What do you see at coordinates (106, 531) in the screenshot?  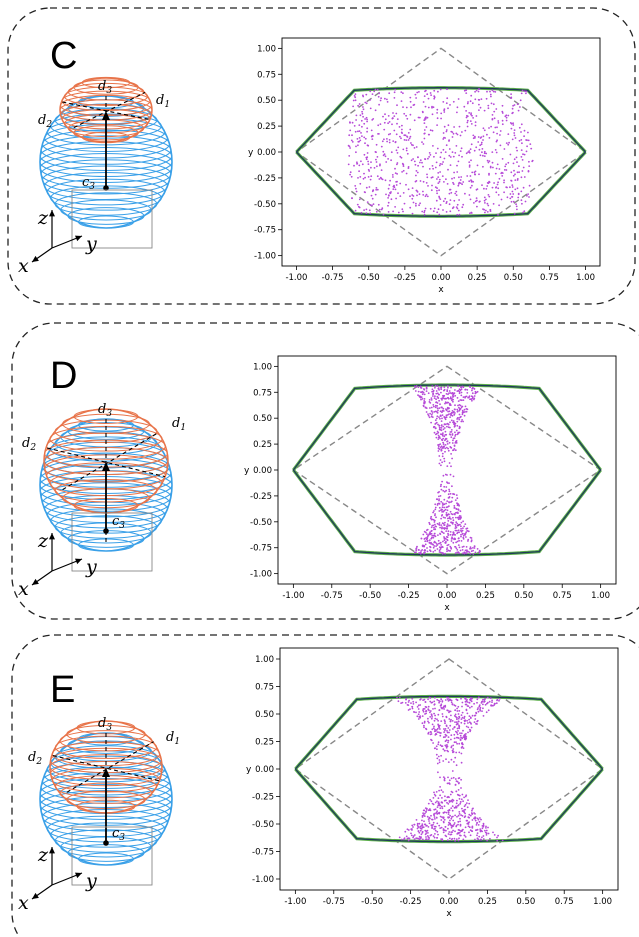 I see `center-point` at bounding box center [106, 531].